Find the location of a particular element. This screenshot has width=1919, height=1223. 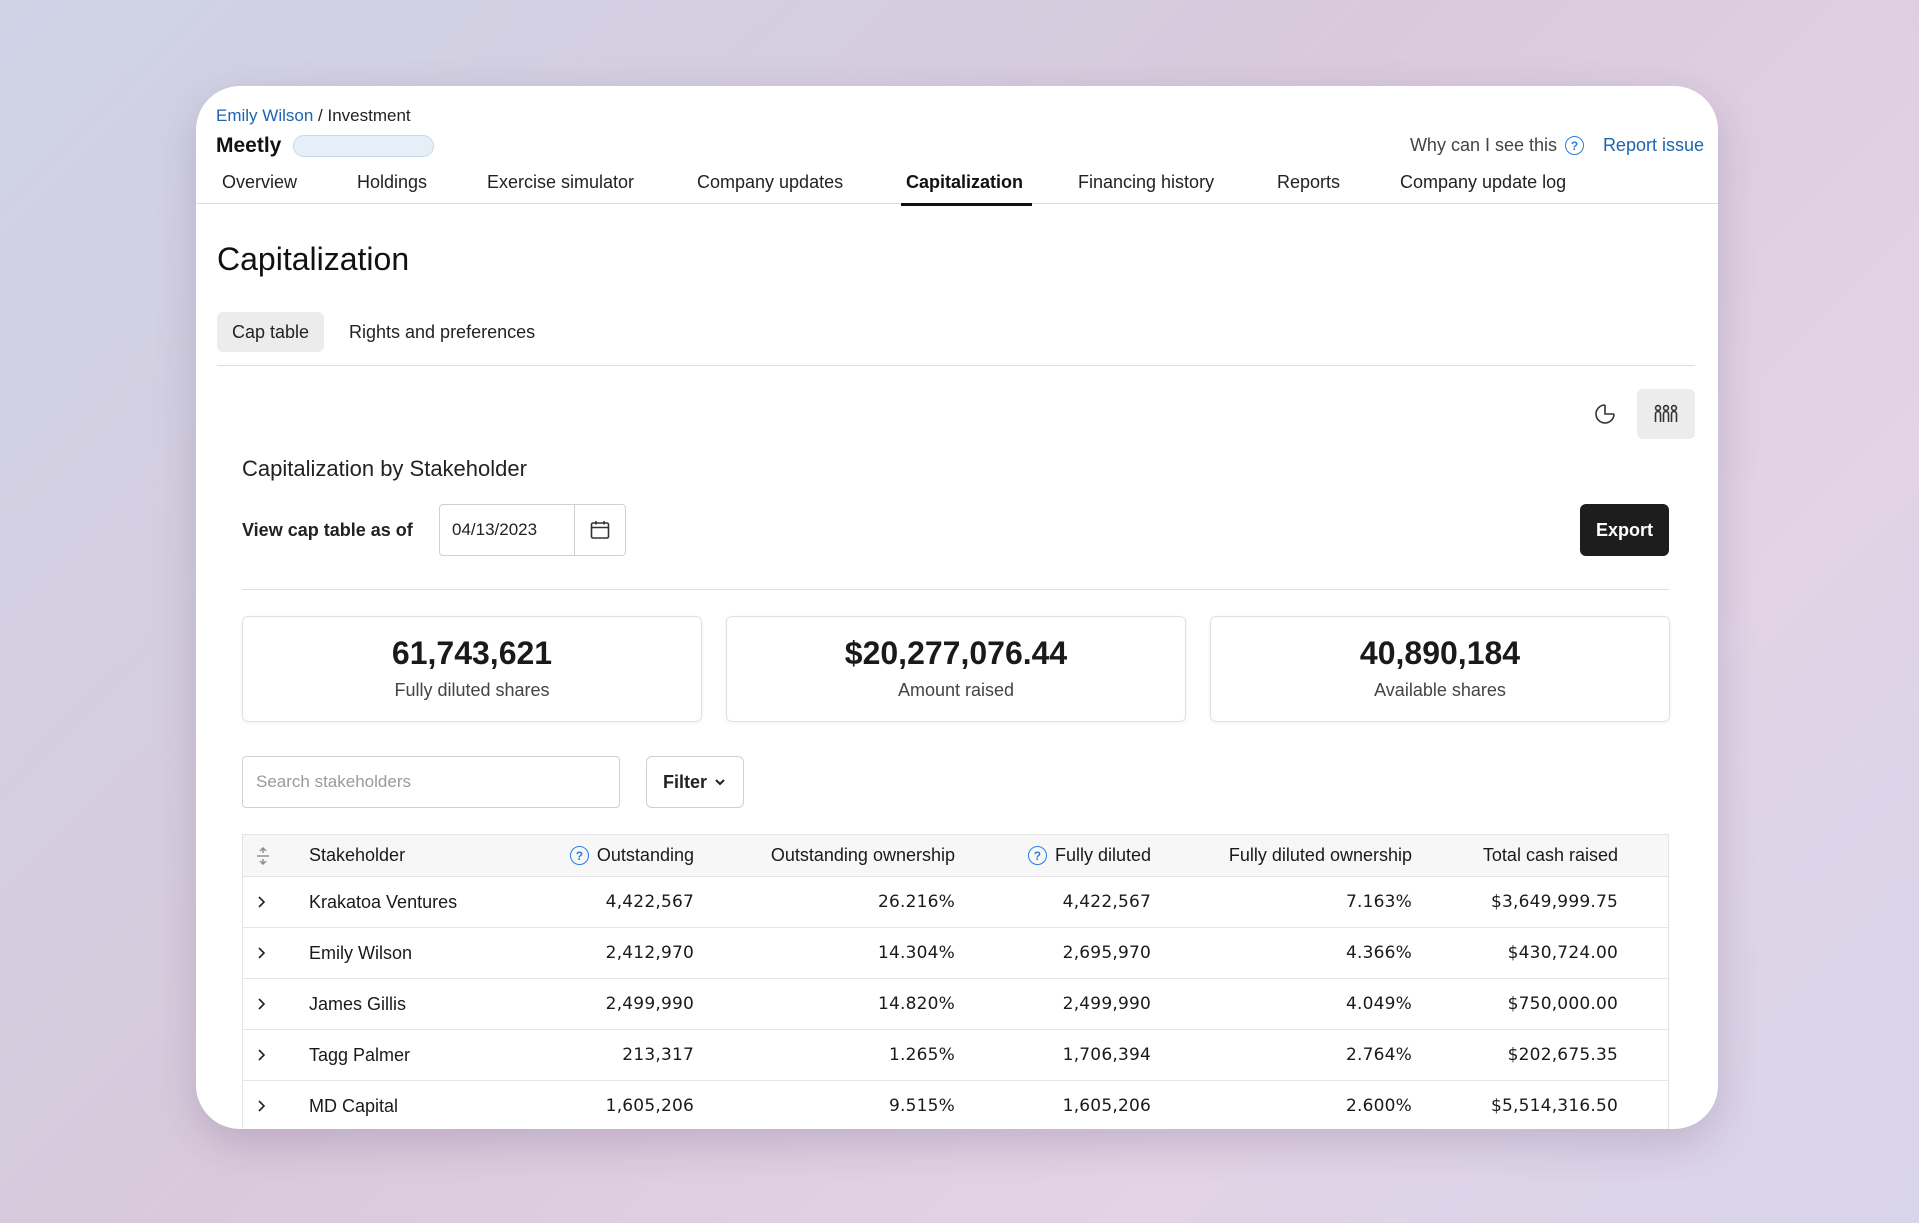

pie-chart-view-toggle is located at coordinates (1605, 414).